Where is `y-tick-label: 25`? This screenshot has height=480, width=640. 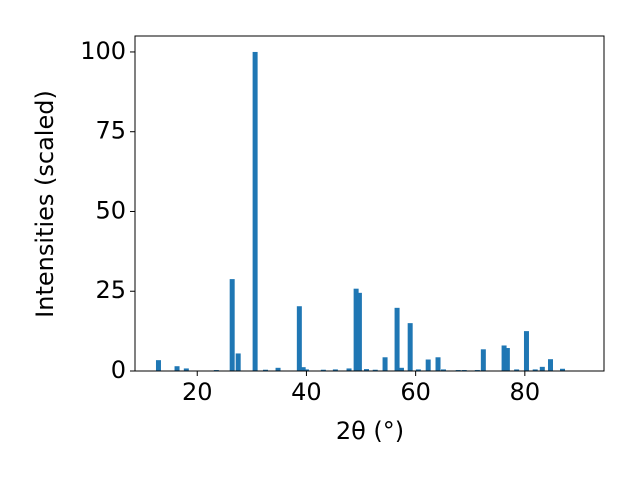
y-tick-label: 25 is located at coordinates (110, 290).